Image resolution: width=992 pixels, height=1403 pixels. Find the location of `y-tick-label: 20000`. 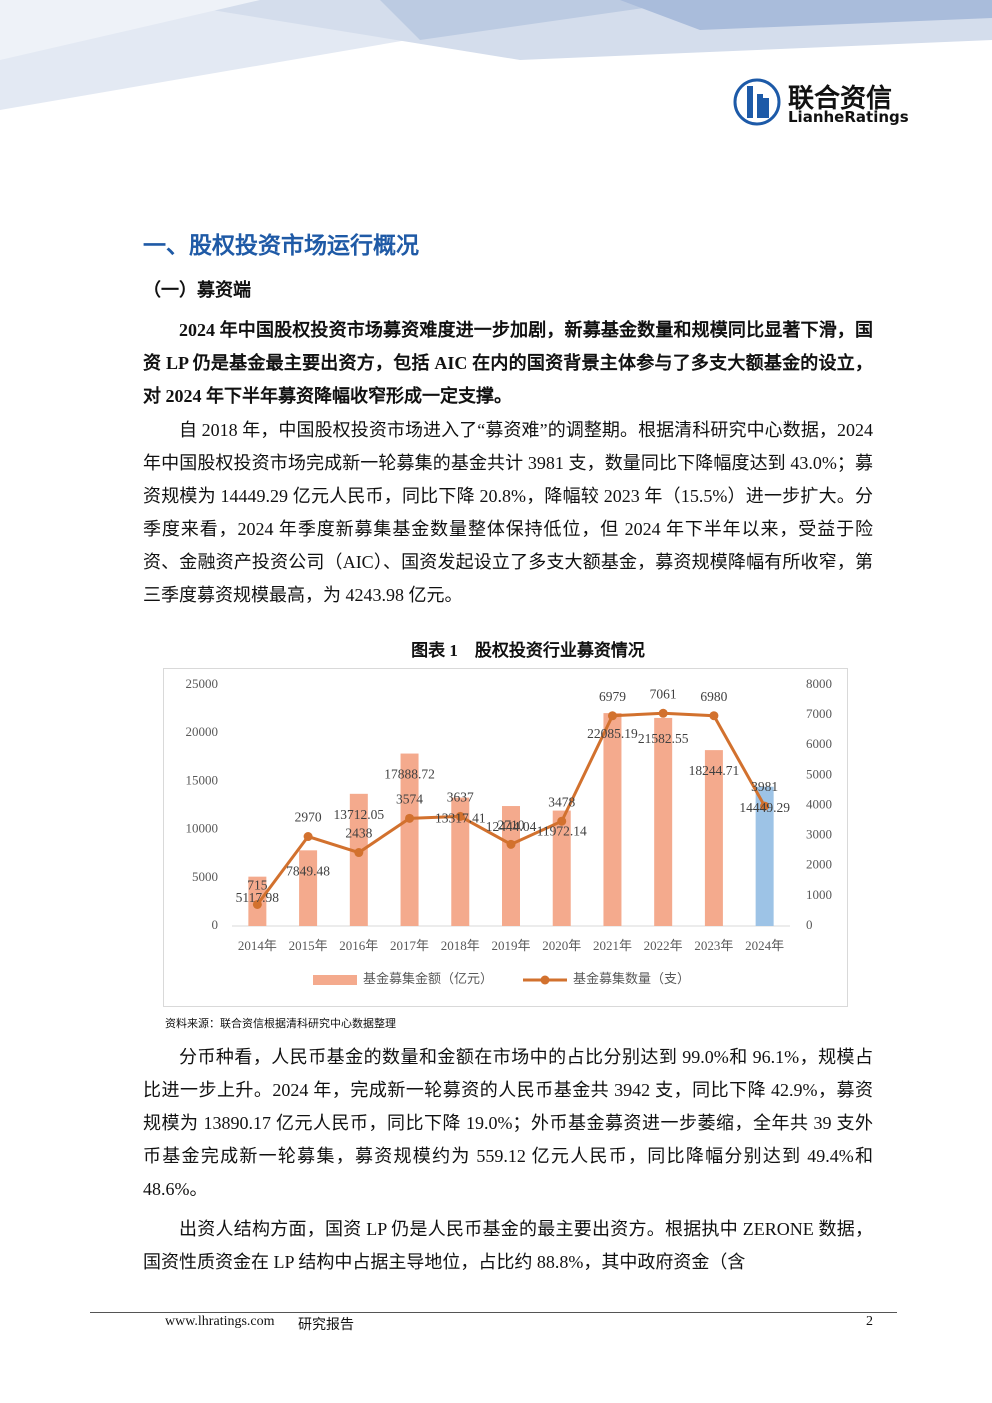

y-tick-label: 20000 is located at coordinates (202, 731).